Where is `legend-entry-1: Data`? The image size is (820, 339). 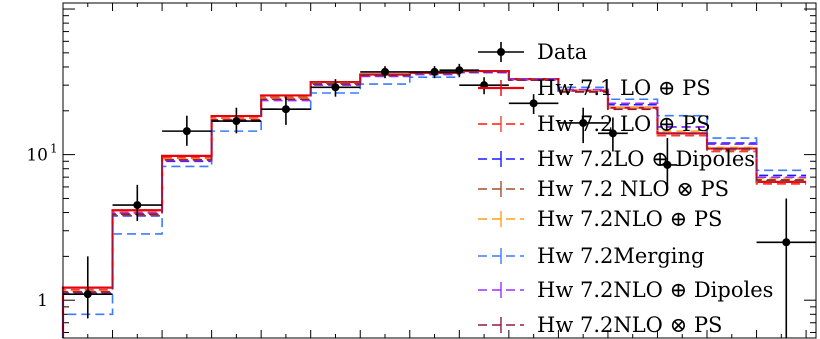
legend-entry-1: Data is located at coordinates (532, 52).